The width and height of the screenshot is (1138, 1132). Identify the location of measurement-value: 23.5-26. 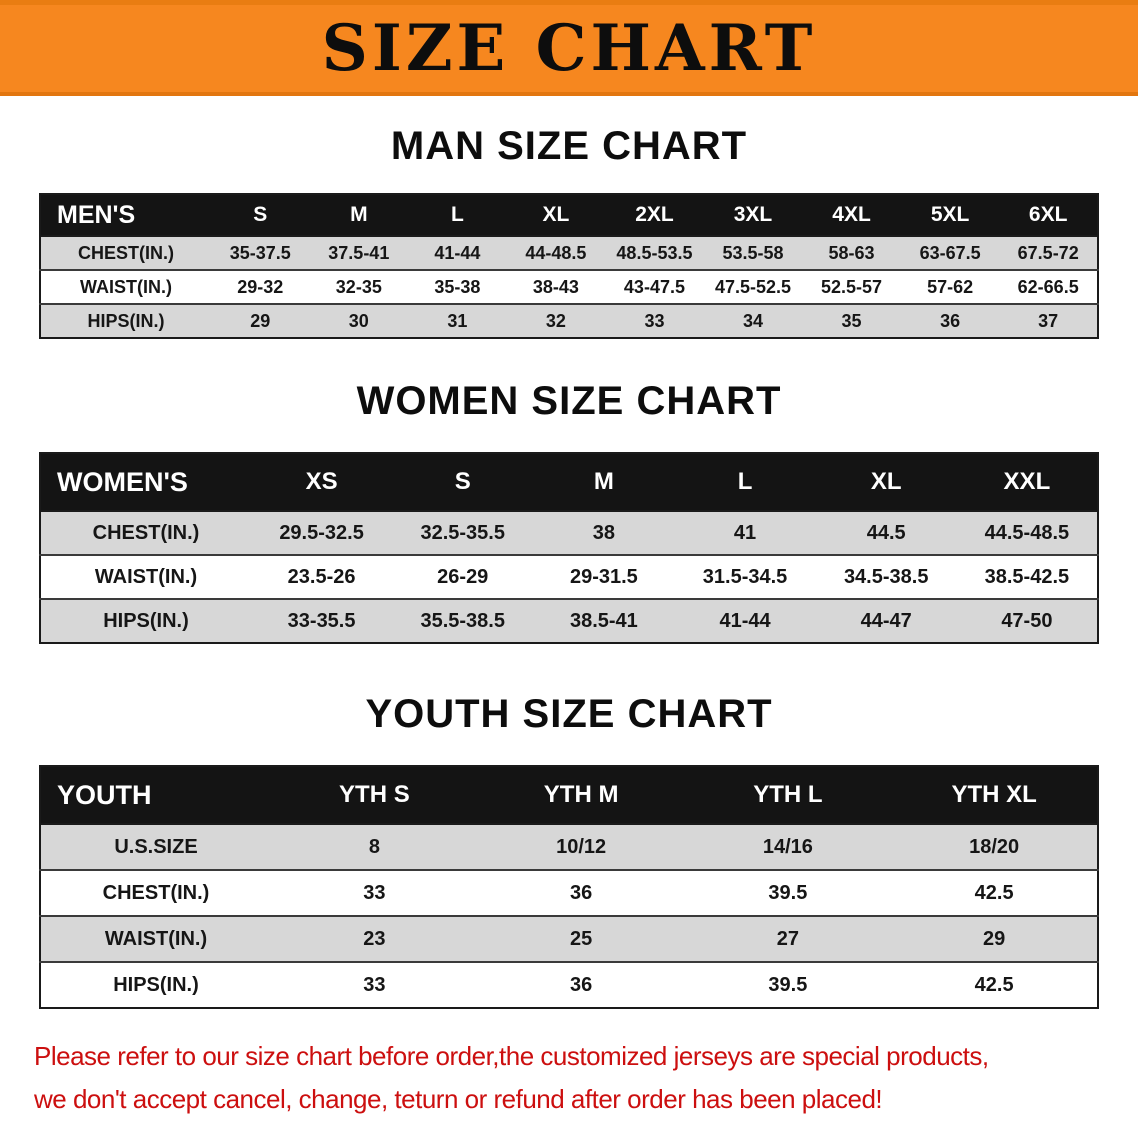
(321, 576).